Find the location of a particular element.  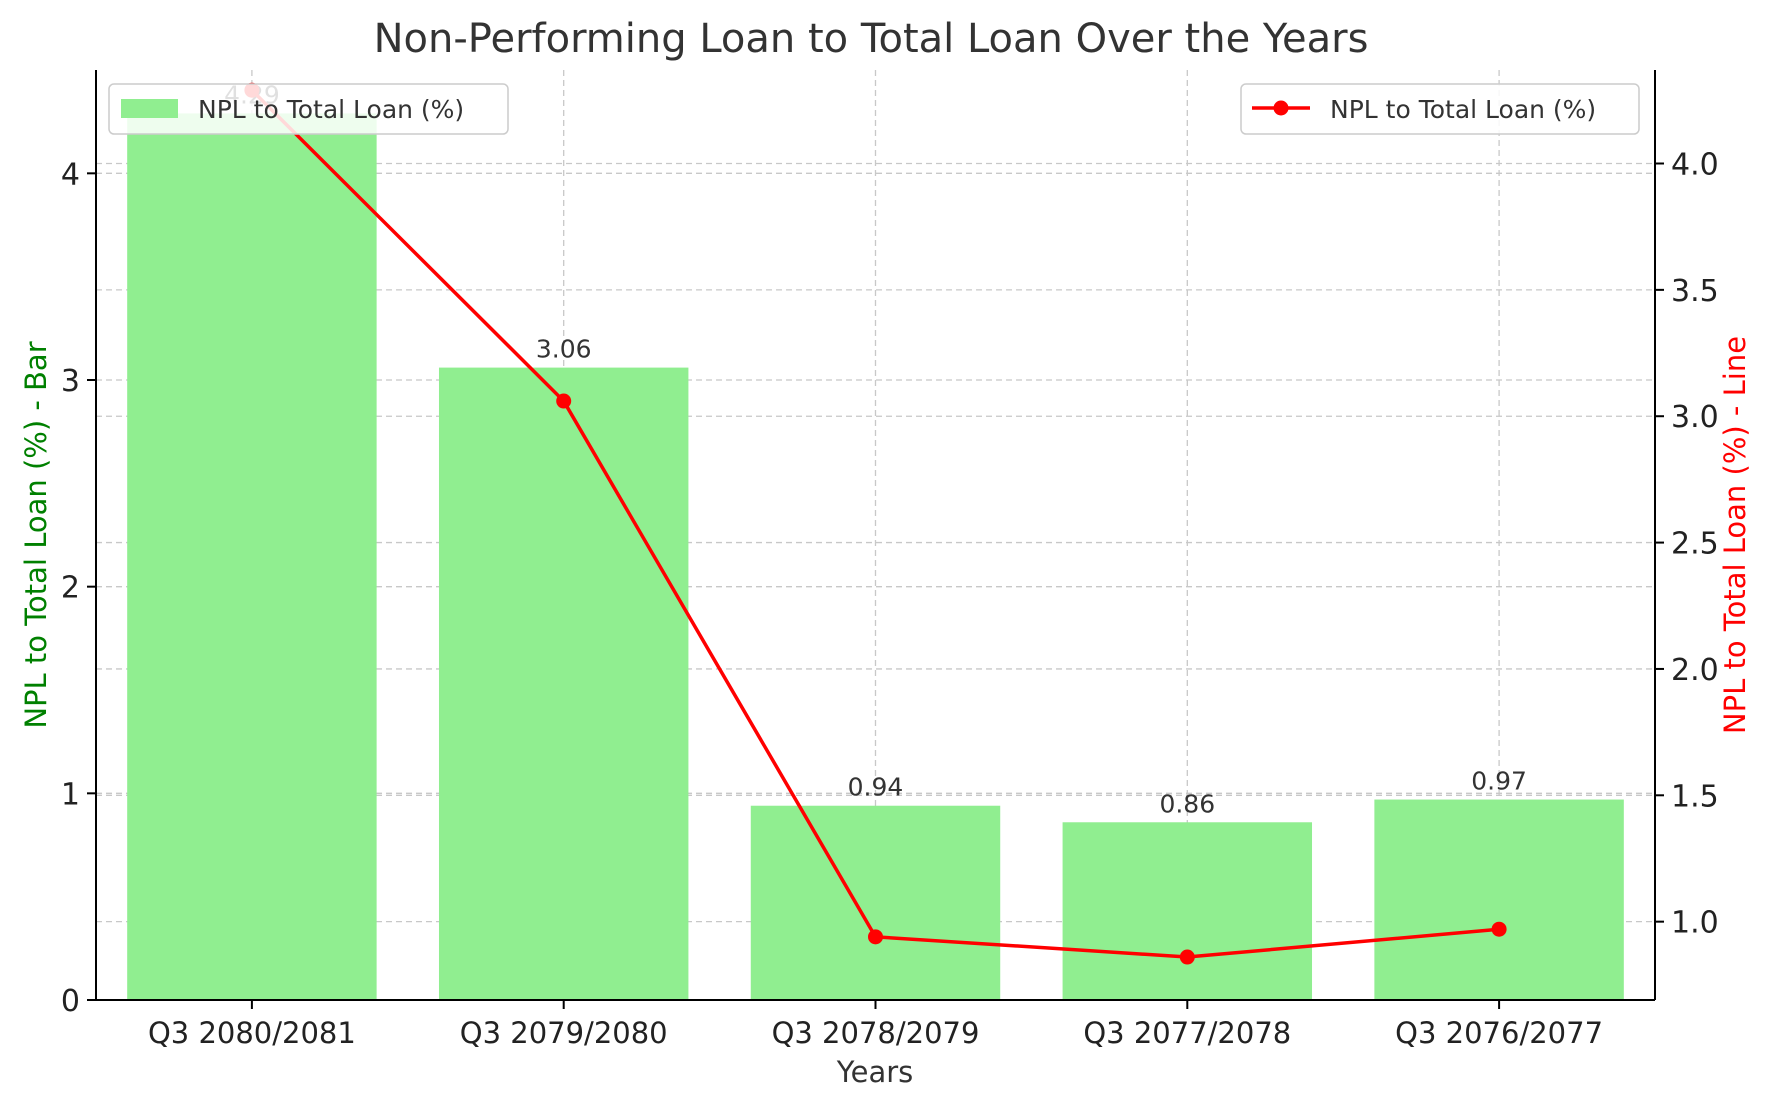

tick-label-x-2: Q3 2078/2079 is located at coordinates (876, 1033).